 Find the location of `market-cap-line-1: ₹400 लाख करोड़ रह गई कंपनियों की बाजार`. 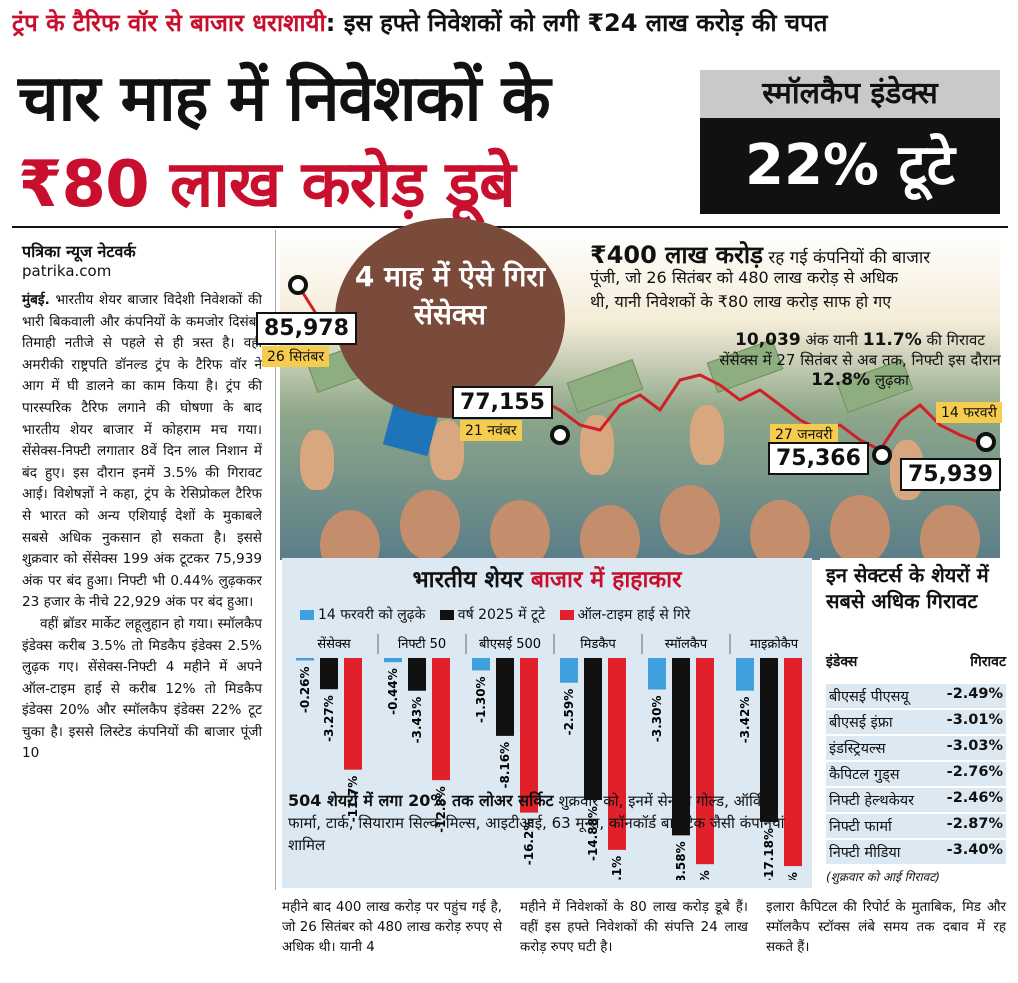

market-cap-line-1: ₹400 लाख करोड़ रह गई कंपनियों की बाजार is located at coordinates (800, 254).